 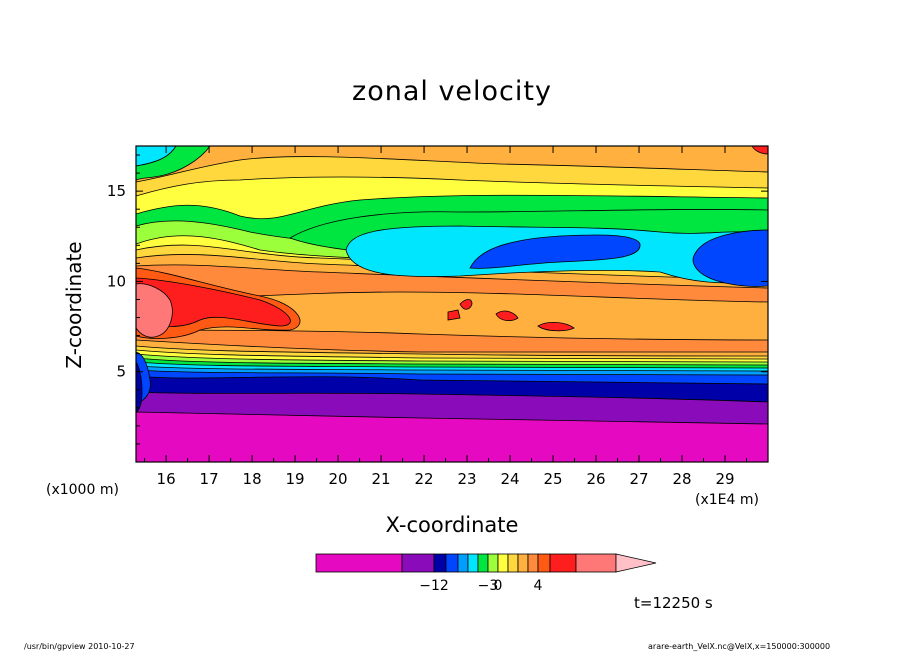 What do you see at coordinates (74, 305) in the screenshot?
I see `y-axis-label: Z-coordinate` at bounding box center [74, 305].